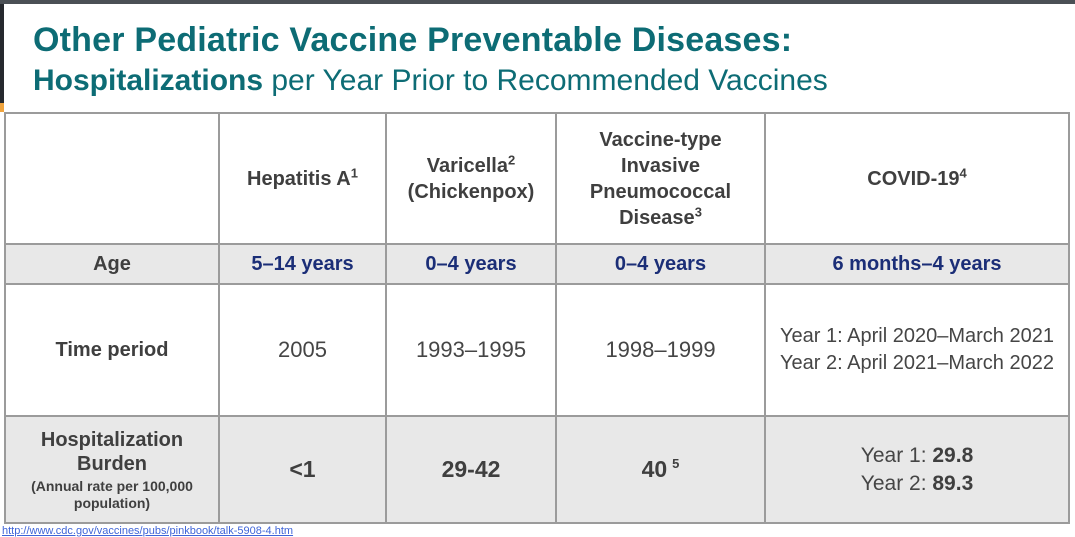  I want to click on column-header-label: Hepatitis A1, so click(302, 177).